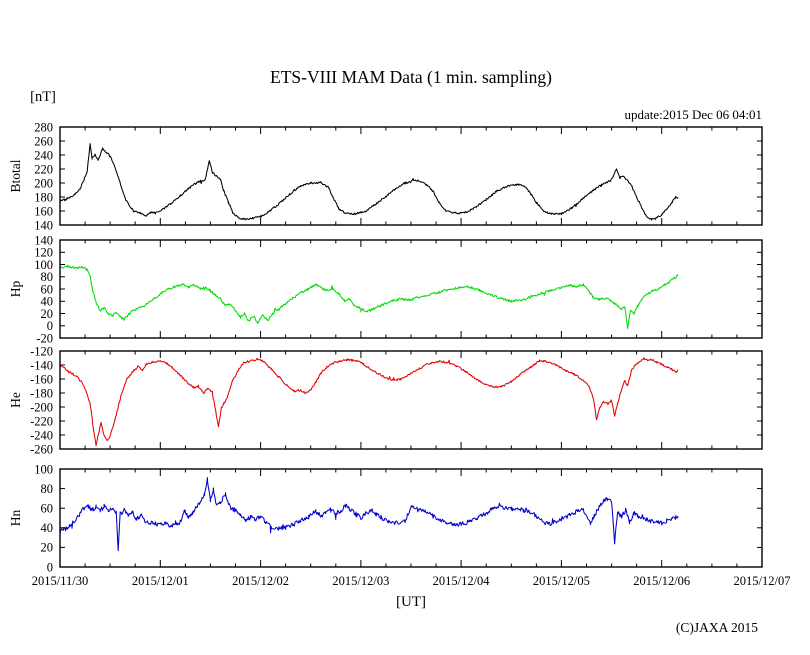  Describe the element at coordinates (41, 421) in the screenshot. I see `y-tick-label: -220` at that location.